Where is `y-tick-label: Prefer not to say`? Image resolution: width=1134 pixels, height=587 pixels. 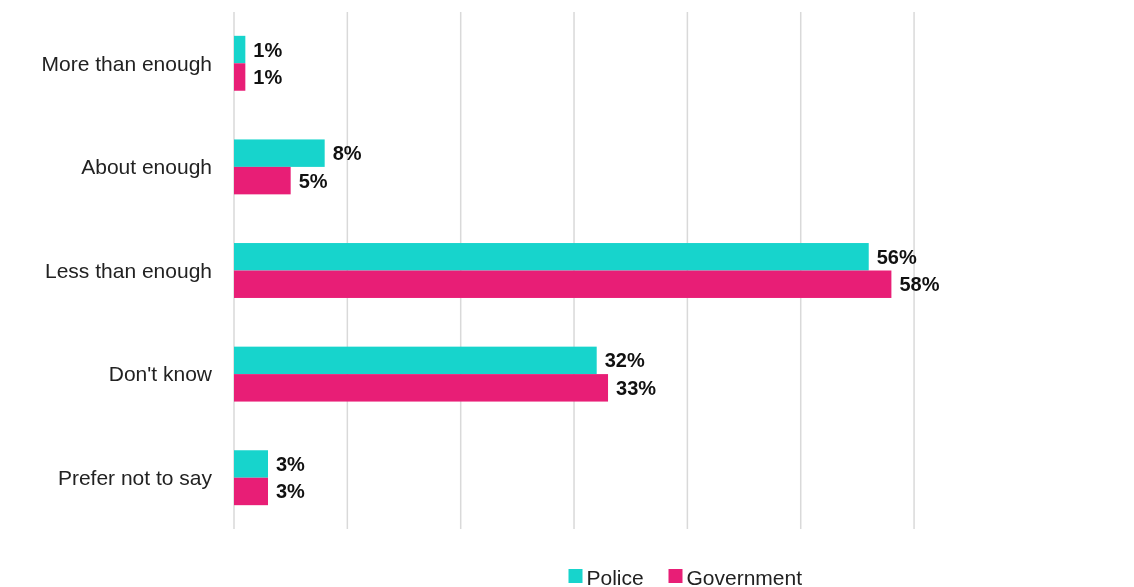 y-tick-label: Prefer not to say is located at coordinates (135, 478).